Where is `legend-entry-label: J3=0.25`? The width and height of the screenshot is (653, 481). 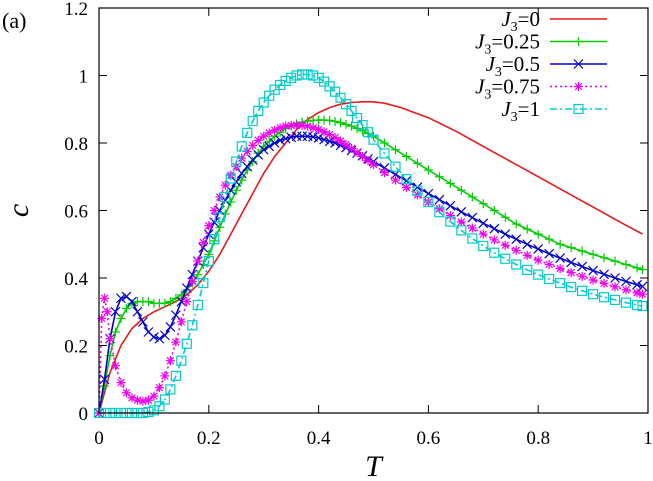
legend-entry-label: J3=0.25 is located at coordinates (507, 44).